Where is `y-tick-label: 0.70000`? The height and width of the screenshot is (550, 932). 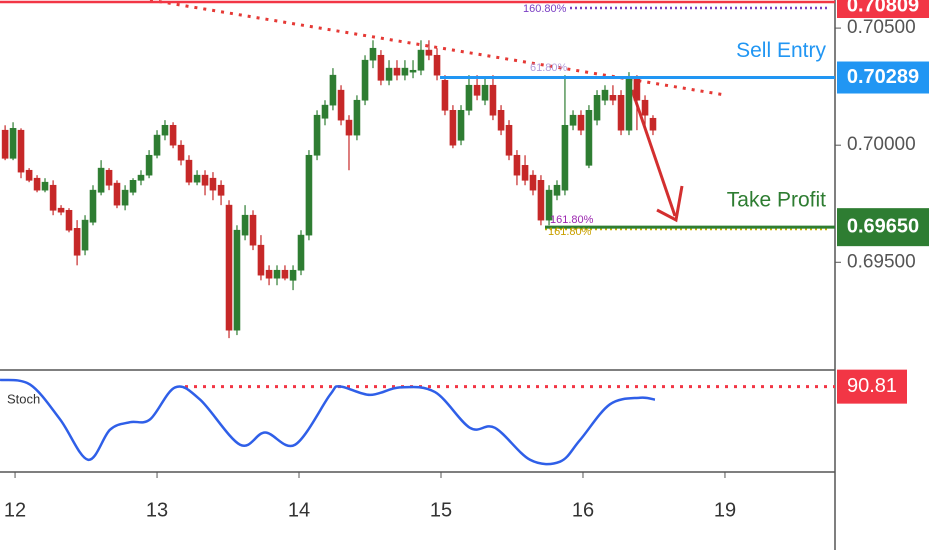 y-tick-label: 0.70000 is located at coordinates (881, 144).